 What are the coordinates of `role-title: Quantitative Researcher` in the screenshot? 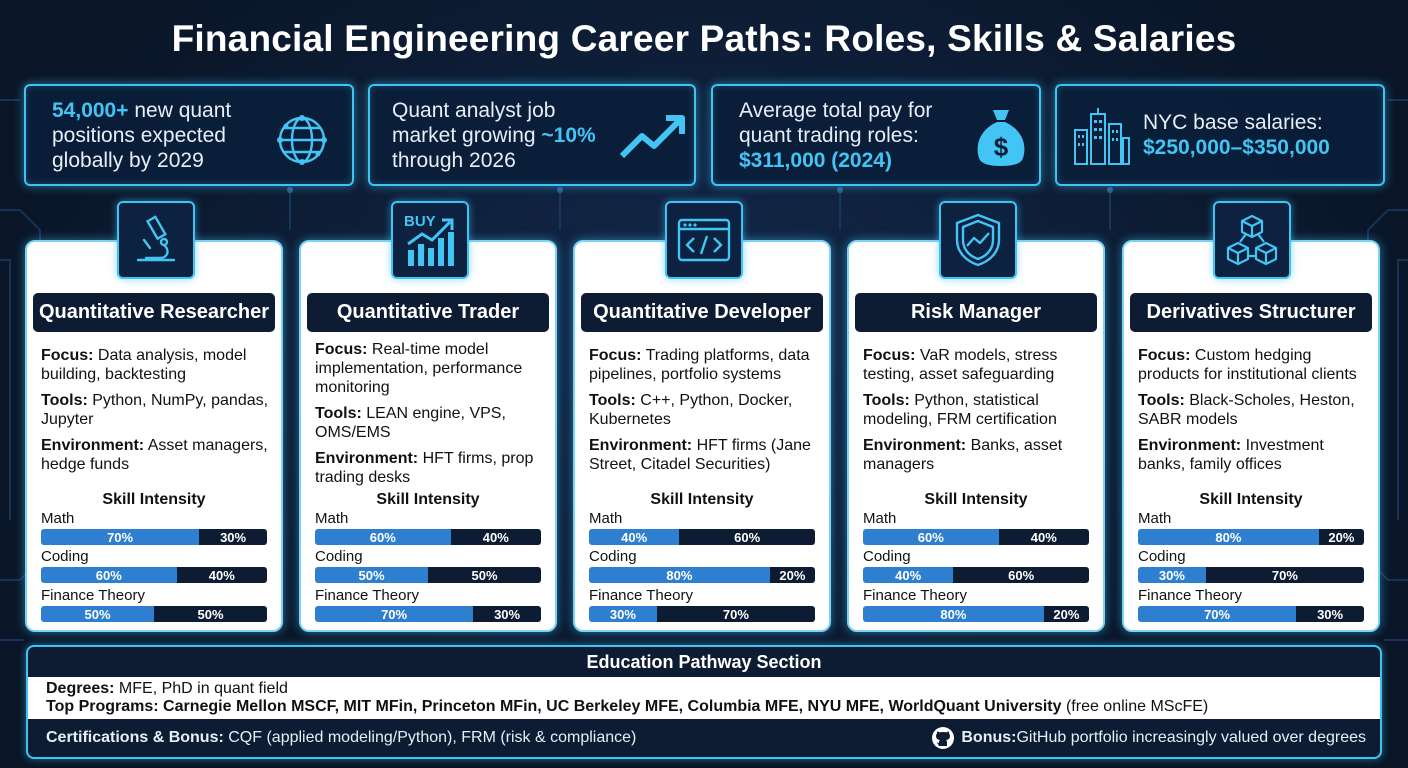 It's located at (154, 312).